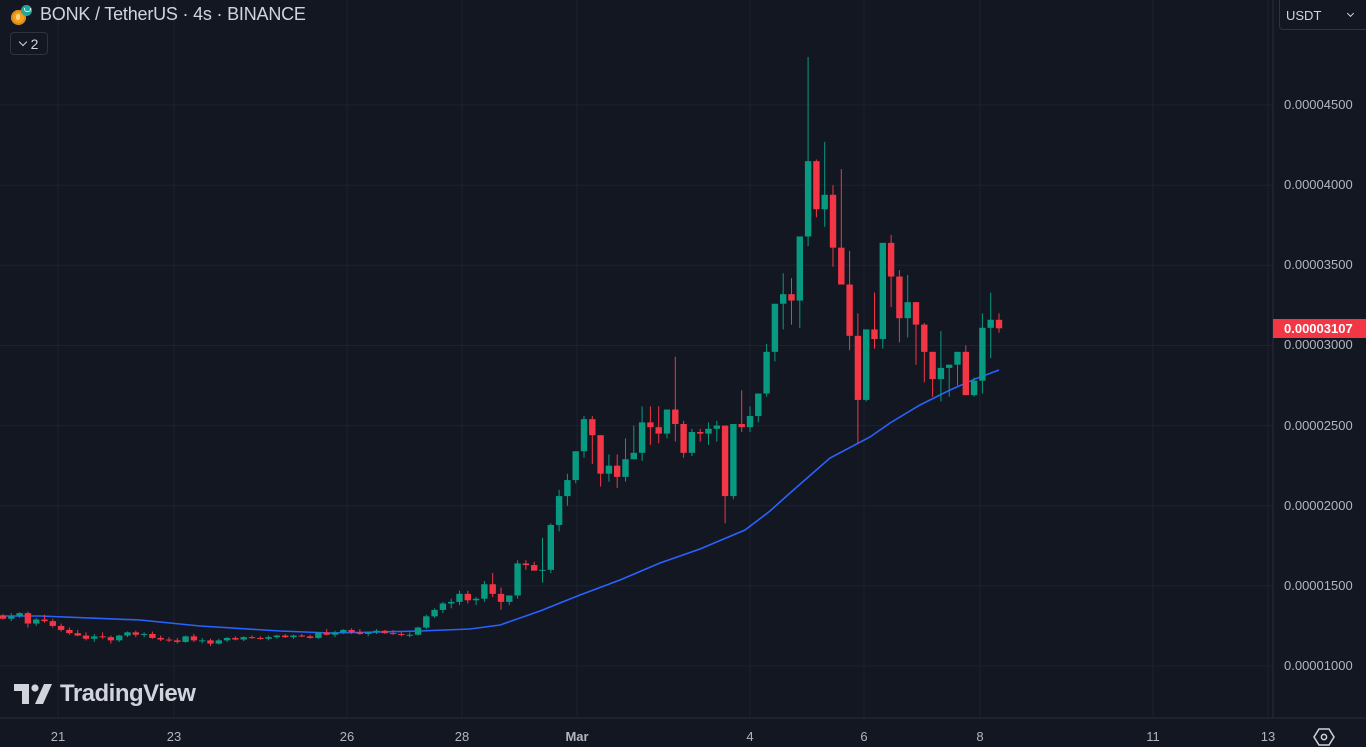 The image size is (1366, 747). Describe the element at coordinates (1318, 265) in the screenshot. I see `price-axis-label: 0.00003500` at that location.